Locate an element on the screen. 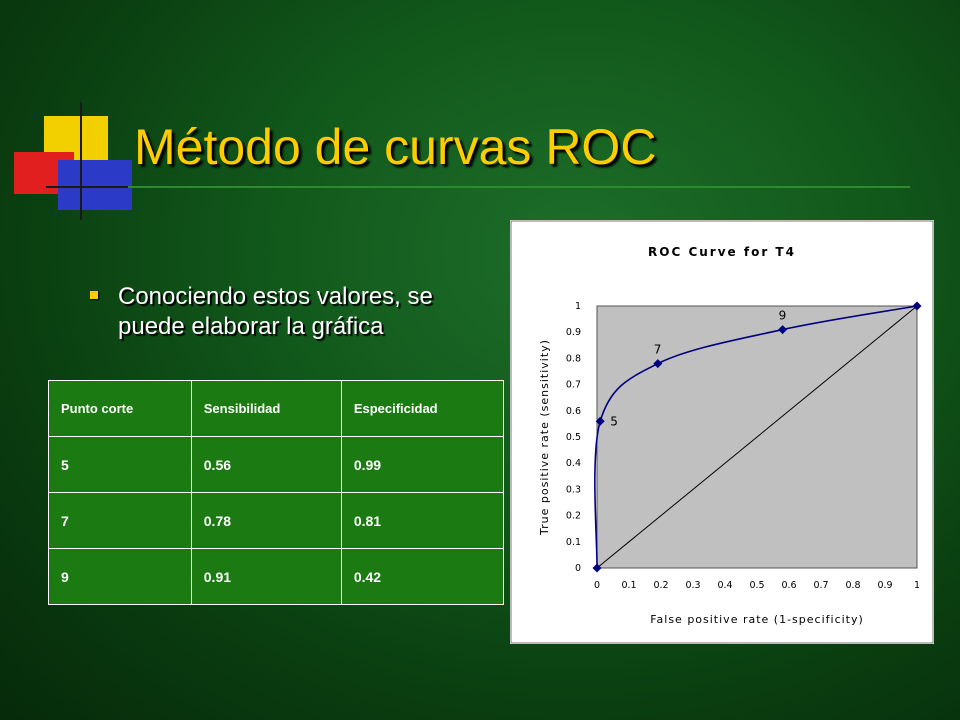 The image size is (960, 720). x-tick-labels: 0 0.1 0.2 0.3 0.4 0.5 0.6 0.7 0.8 0.9 1 is located at coordinates (757, 585).